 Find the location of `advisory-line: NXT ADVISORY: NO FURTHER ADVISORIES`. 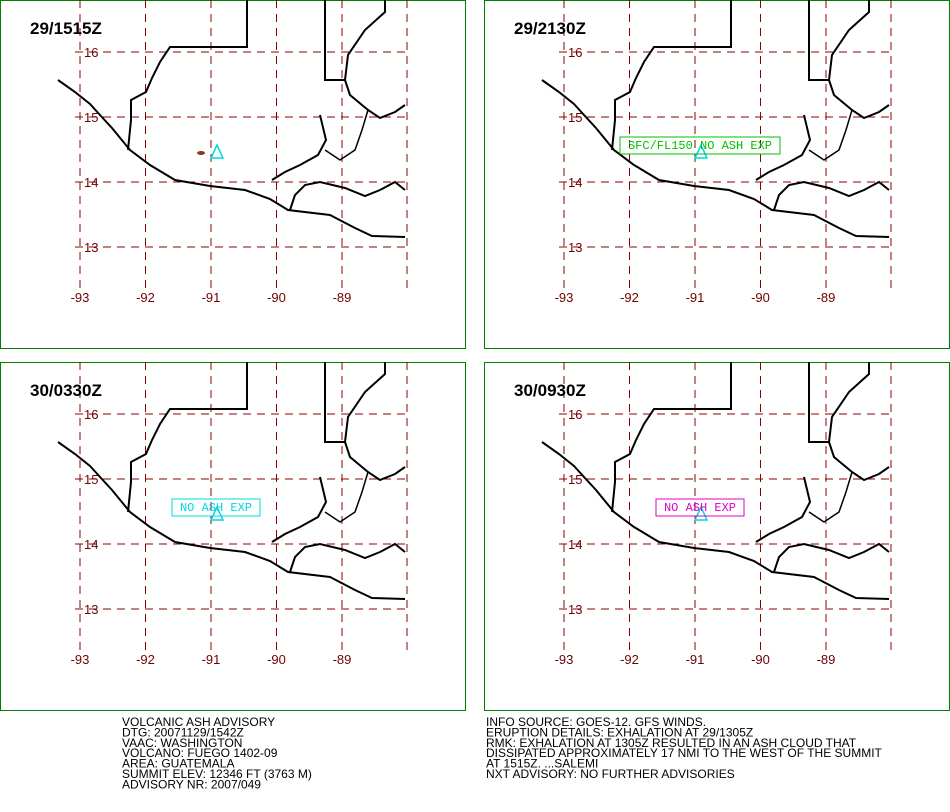

advisory-line: NXT ADVISORY: NO FURTHER ADVISORIES is located at coordinates (610, 774).